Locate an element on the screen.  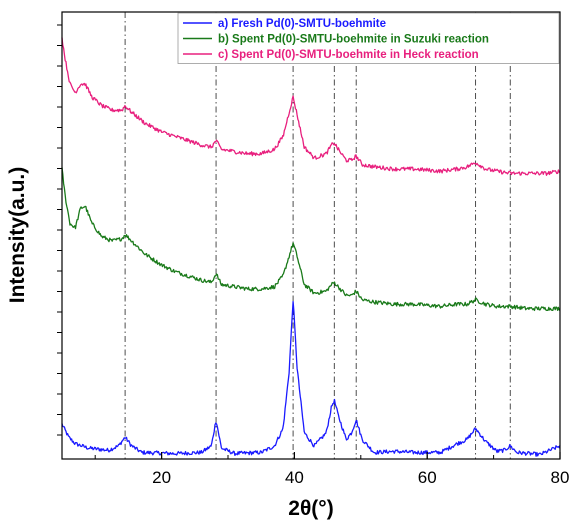
legend-label-a: a) Fresh Pd(0)-SMTU-boehmite is located at coordinates (302, 24).